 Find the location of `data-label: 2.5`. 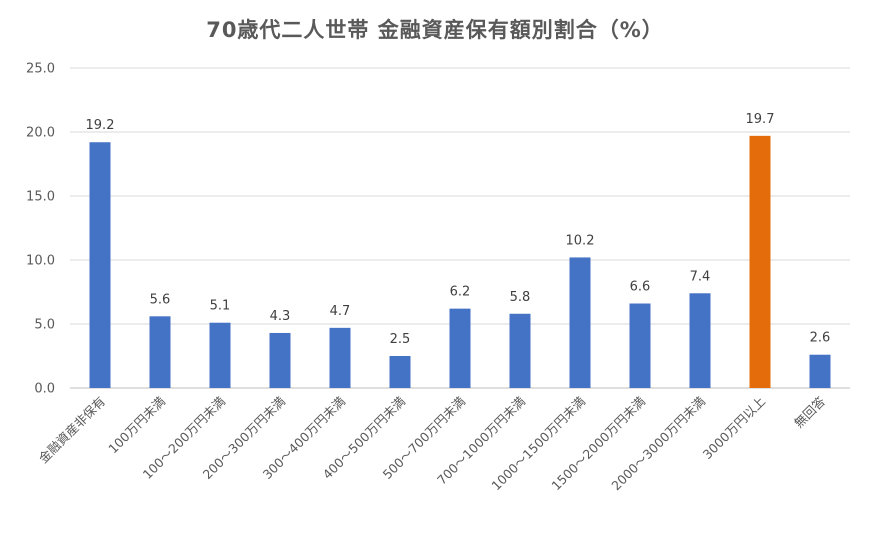

data-label: 2.5 is located at coordinates (400, 339).